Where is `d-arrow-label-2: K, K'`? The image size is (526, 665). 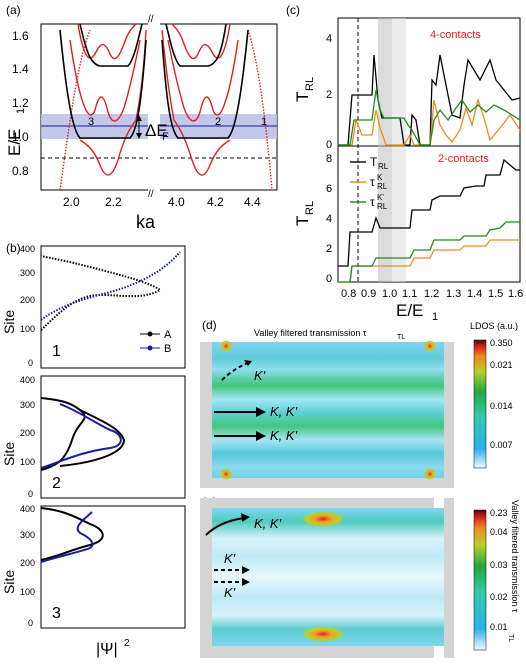 d-arrow-label-2: K, K' is located at coordinates (284, 411).